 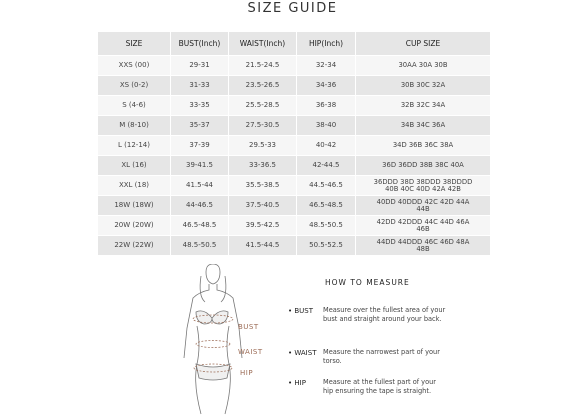 I want to click on table-cell: 27.5-30.5, so click(x=262, y=125).